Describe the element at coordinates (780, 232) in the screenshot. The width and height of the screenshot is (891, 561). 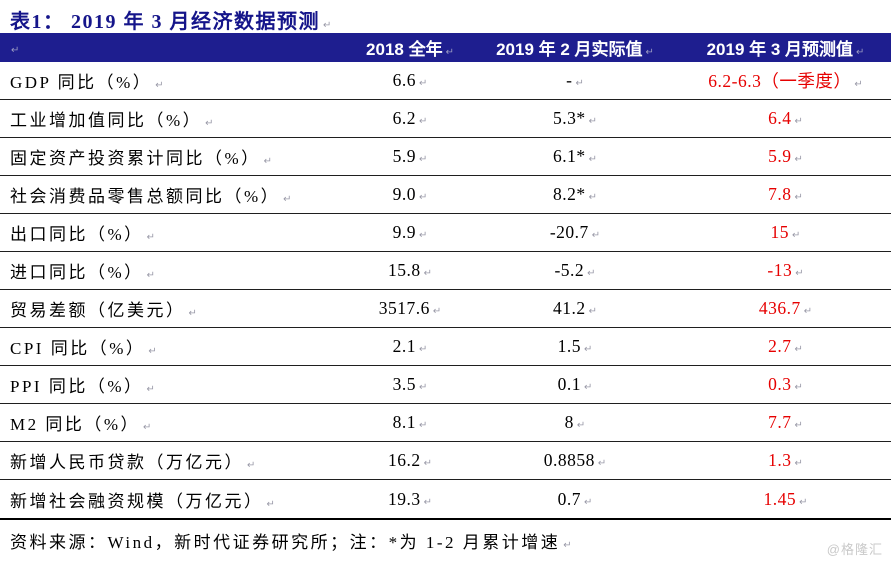
I see `cell-text: 15` at that location.